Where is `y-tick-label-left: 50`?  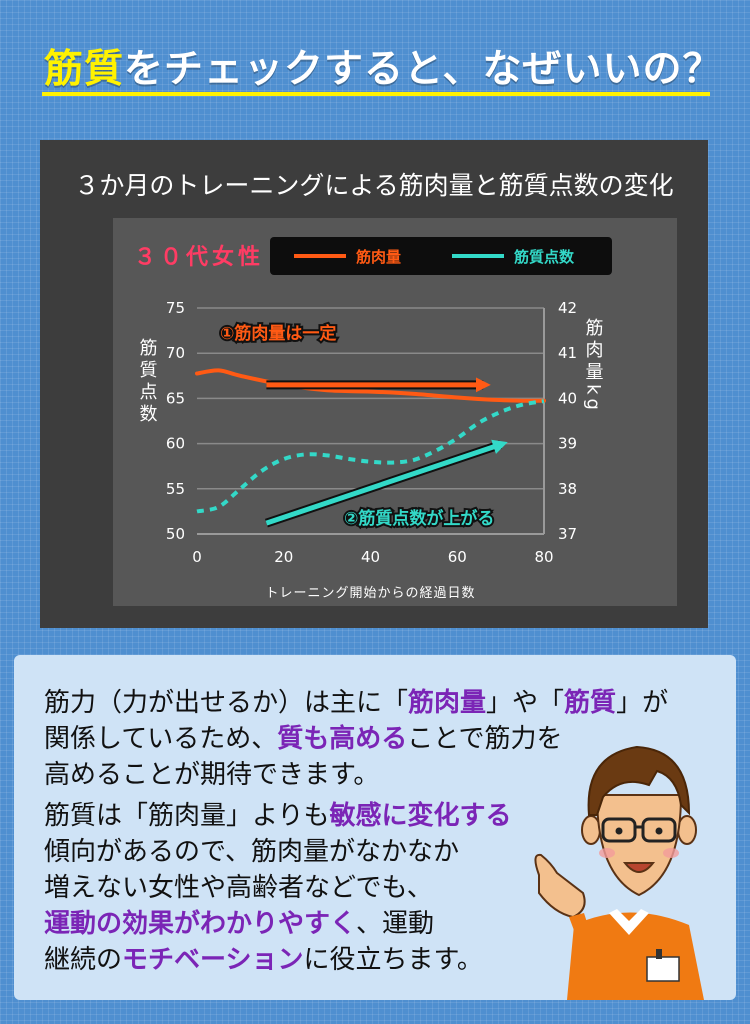
y-tick-label-left: 50 is located at coordinates (175, 534).